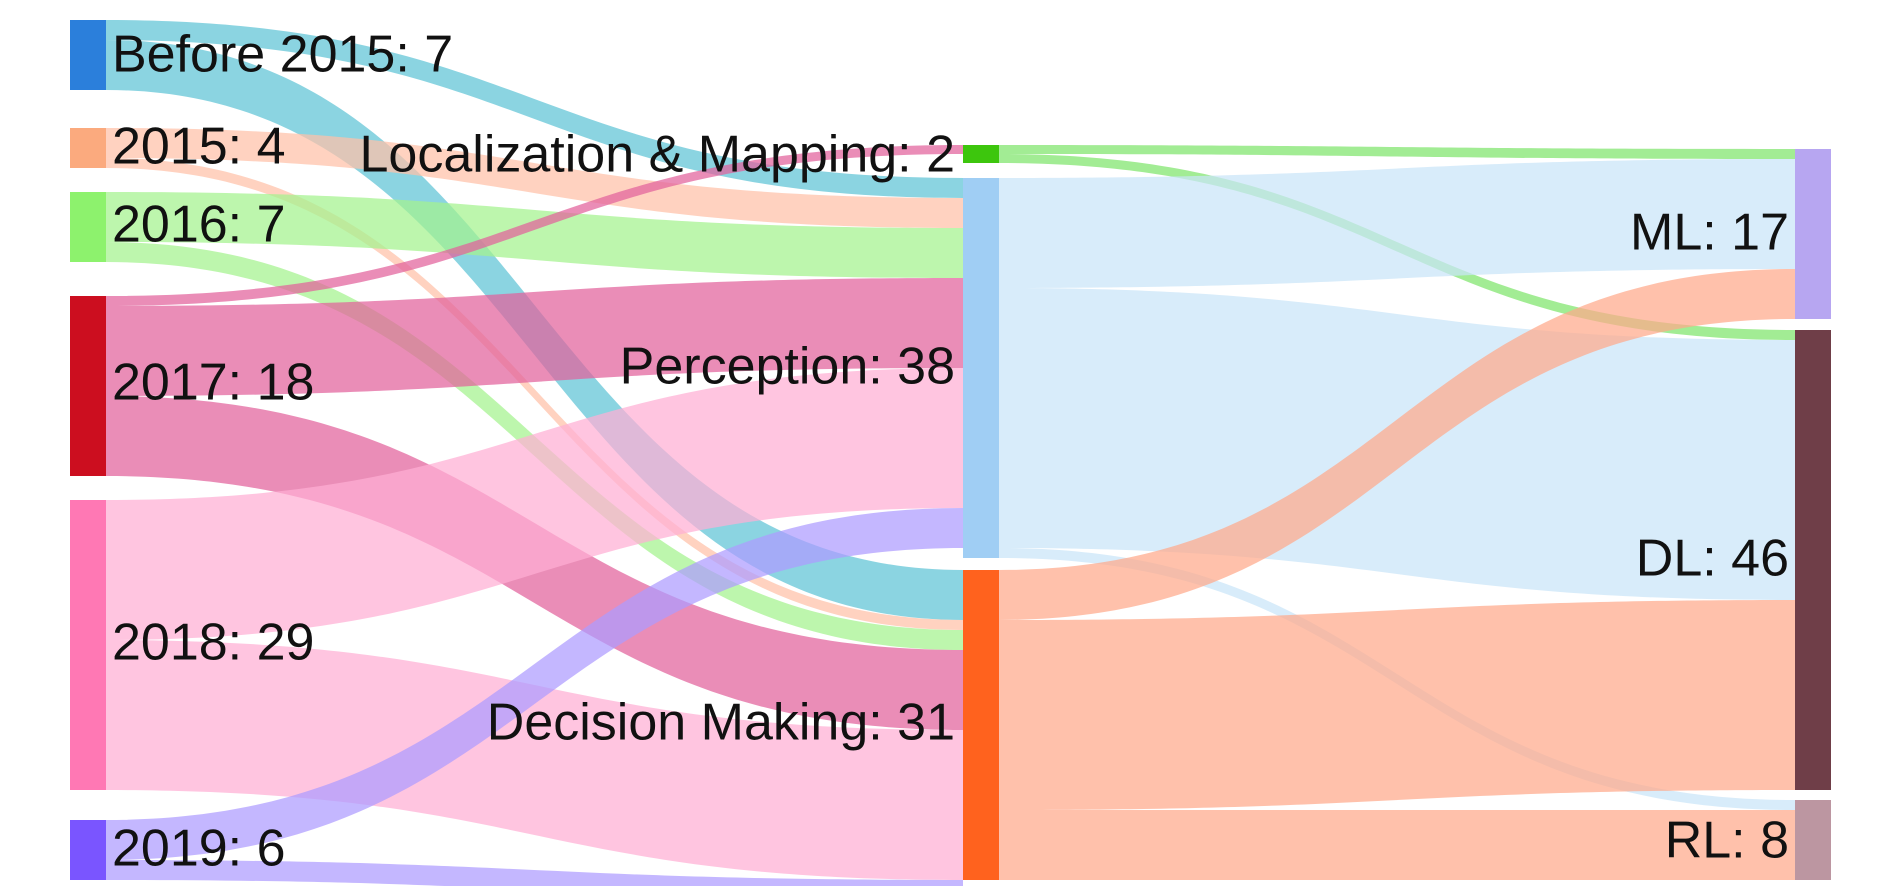 The height and width of the screenshot is (886, 1890). I want to click on link-dec-to-rl, so click(1397, 845).